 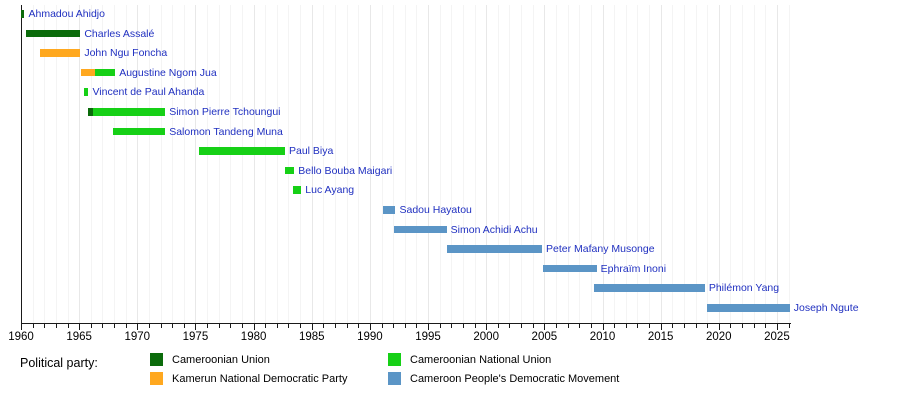 I want to click on gridline-1982, so click(x=277, y=164).